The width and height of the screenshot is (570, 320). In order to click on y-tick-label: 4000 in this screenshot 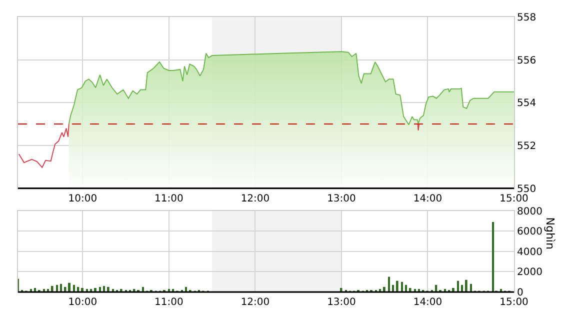, I will do `click(529, 252)`.